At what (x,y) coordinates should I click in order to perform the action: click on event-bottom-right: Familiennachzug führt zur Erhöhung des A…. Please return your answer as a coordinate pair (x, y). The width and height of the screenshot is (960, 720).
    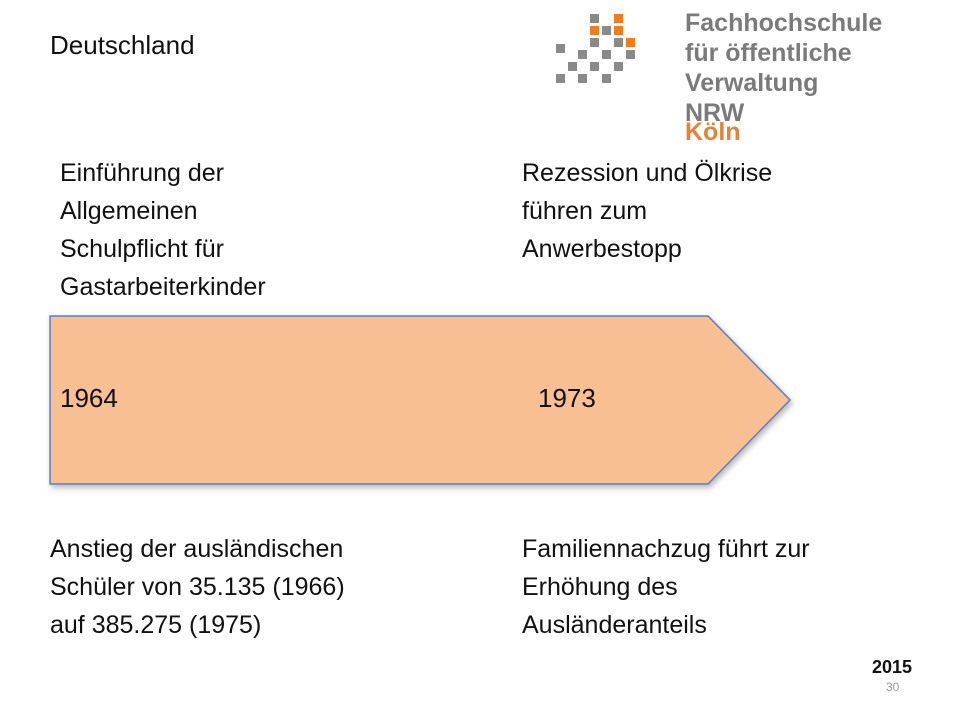
    Looking at the image, I should click on (666, 587).